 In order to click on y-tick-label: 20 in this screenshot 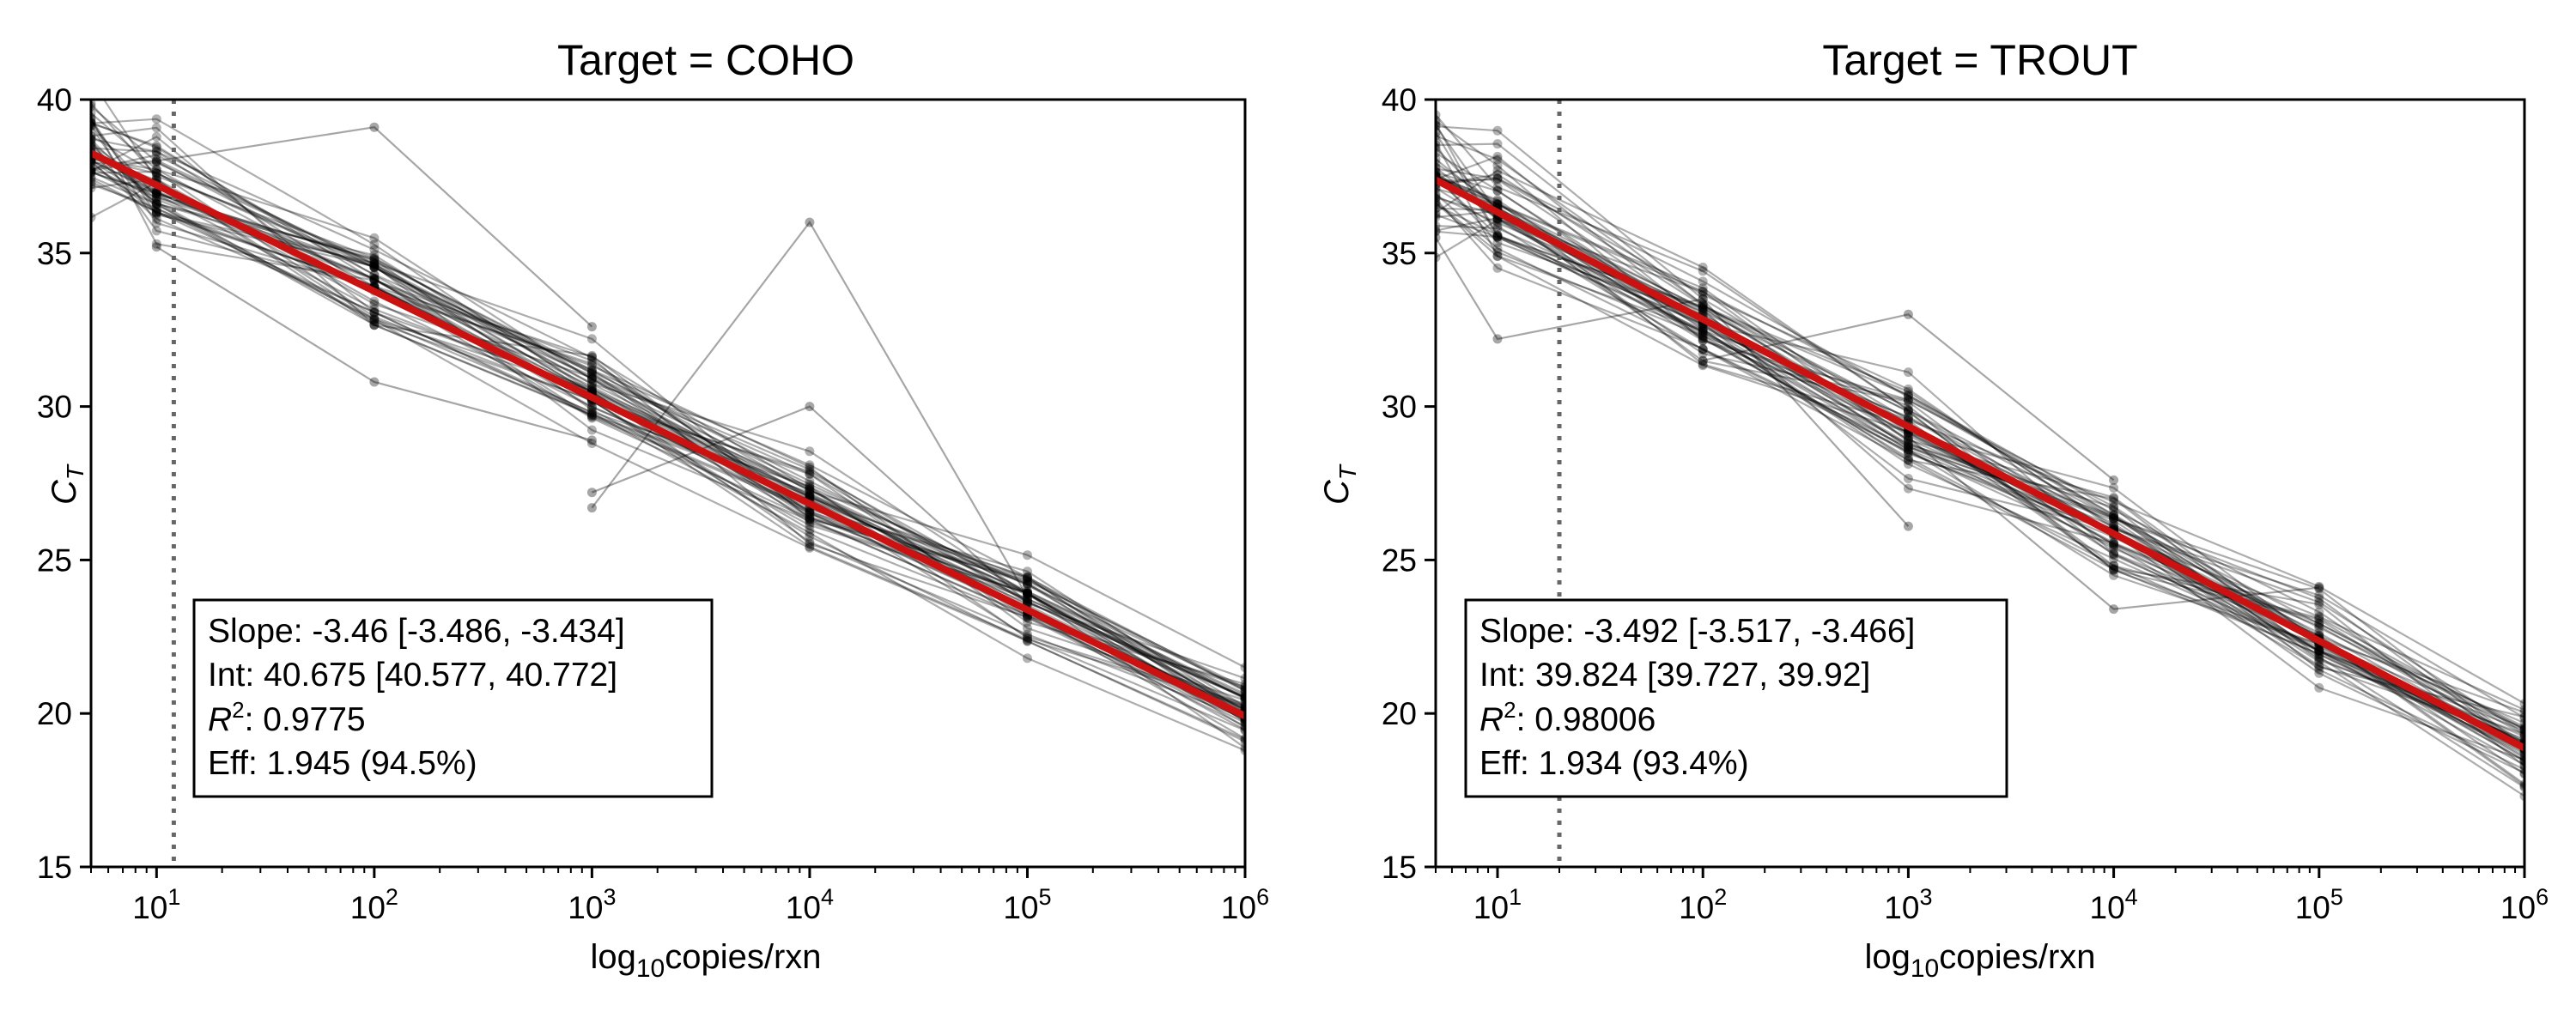, I will do `click(1400, 713)`.